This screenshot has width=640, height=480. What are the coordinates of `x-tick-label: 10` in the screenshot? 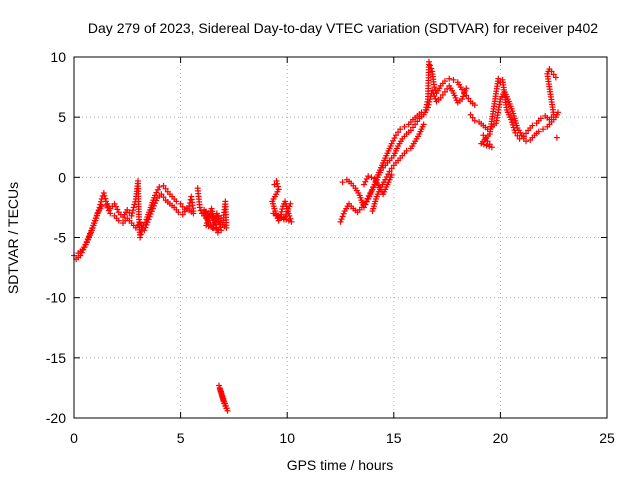 It's located at (287, 438).